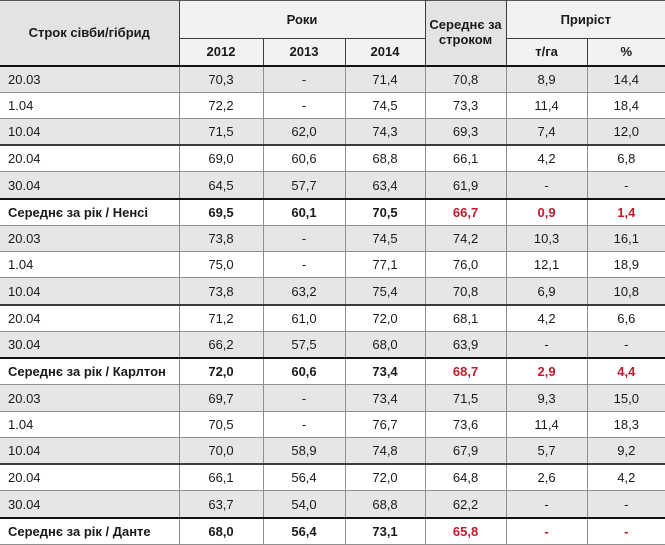 The height and width of the screenshot is (545, 665). I want to click on table-row: 20.03 70,3-71,4 70,8 8,9 14,4, so click(332, 79).